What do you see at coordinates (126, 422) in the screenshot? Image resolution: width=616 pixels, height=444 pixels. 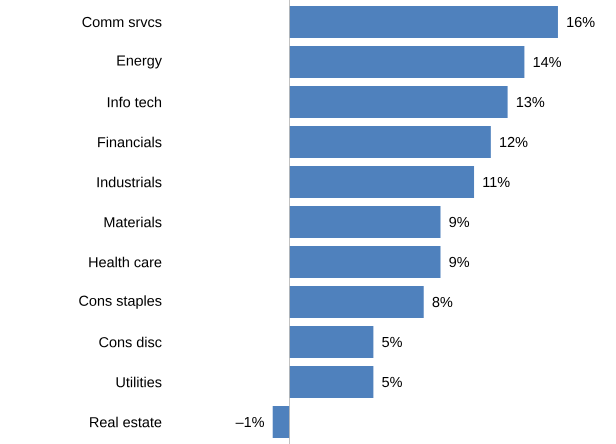 I see `y-tick-label: Real estate` at bounding box center [126, 422].